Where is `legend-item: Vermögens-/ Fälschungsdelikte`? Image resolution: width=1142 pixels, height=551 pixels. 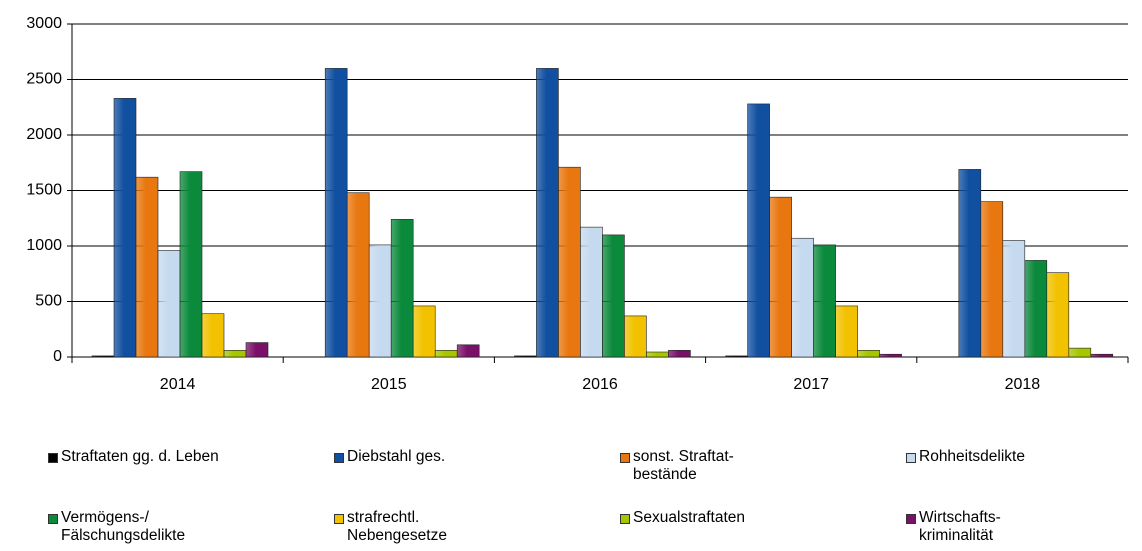
legend-item: Vermögens-/ Fälschungsdelikte is located at coordinates (116, 527).